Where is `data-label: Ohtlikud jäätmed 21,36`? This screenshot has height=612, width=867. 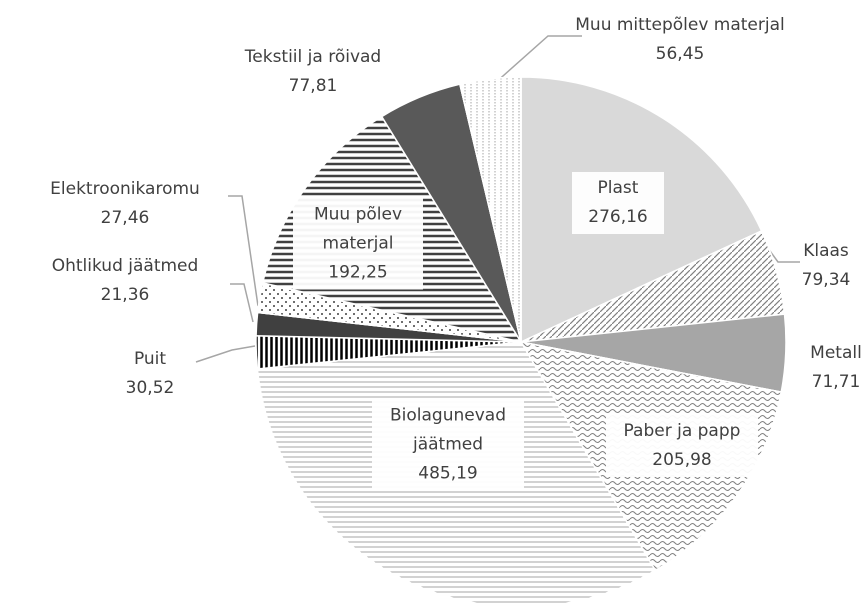 data-label: Ohtlikud jäätmed 21,36 is located at coordinates (125, 281).